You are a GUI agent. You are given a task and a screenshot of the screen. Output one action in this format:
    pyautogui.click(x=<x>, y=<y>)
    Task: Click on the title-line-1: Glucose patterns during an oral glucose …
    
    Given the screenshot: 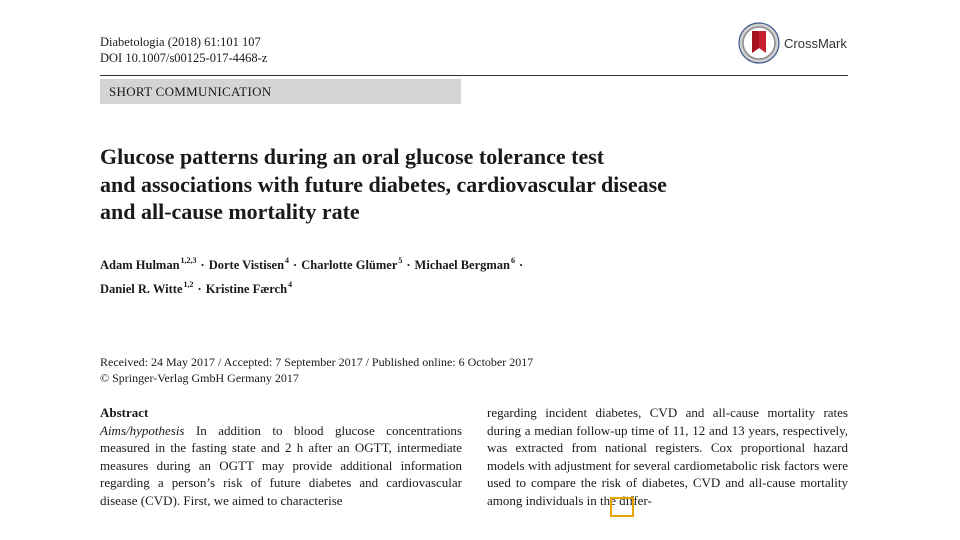 What is the action you would take?
    pyautogui.click(x=352, y=156)
    